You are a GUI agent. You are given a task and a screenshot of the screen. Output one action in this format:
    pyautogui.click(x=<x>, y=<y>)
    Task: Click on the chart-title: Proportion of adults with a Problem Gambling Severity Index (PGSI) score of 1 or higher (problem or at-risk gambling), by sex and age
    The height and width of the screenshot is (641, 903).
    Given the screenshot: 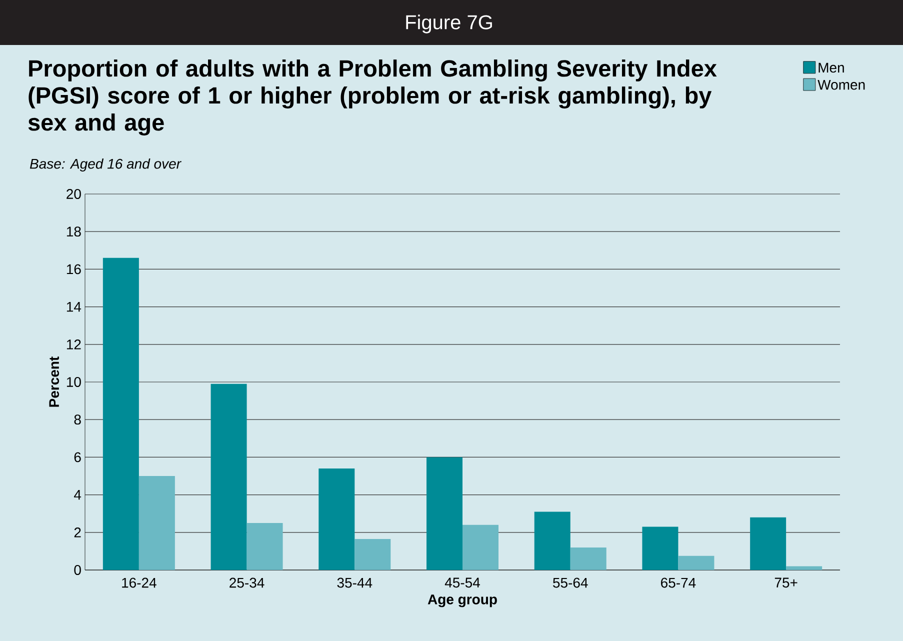 What is the action you would take?
    pyautogui.click(x=372, y=98)
    